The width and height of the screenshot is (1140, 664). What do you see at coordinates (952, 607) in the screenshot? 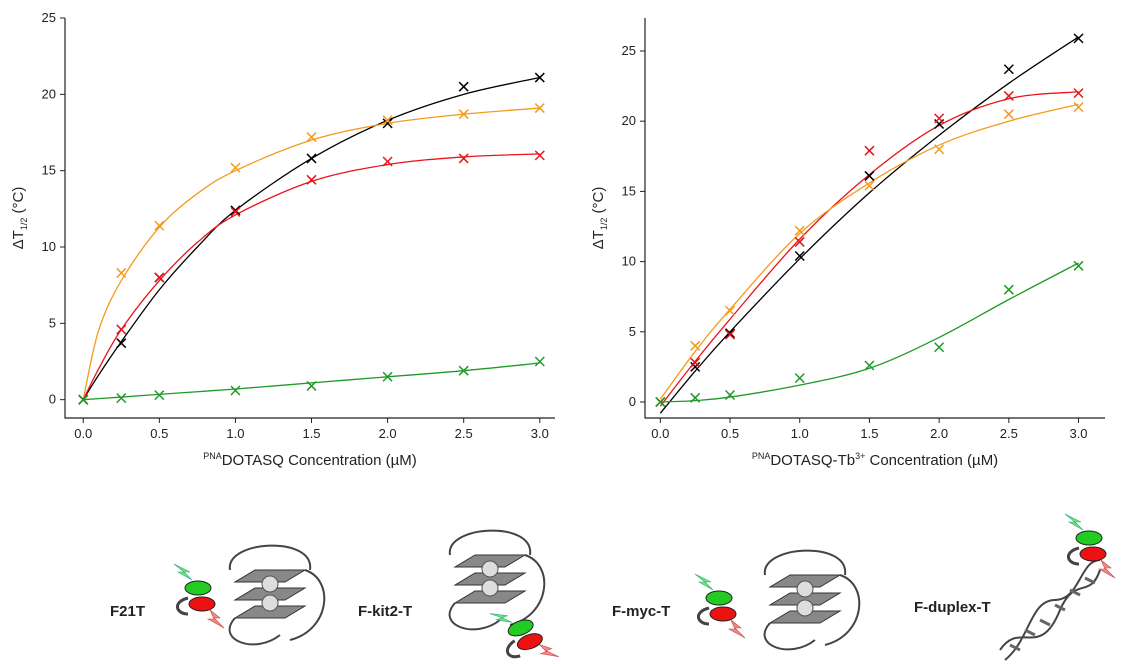
I see `construct-label: F-duplex-T` at bounding box center [952, 607].